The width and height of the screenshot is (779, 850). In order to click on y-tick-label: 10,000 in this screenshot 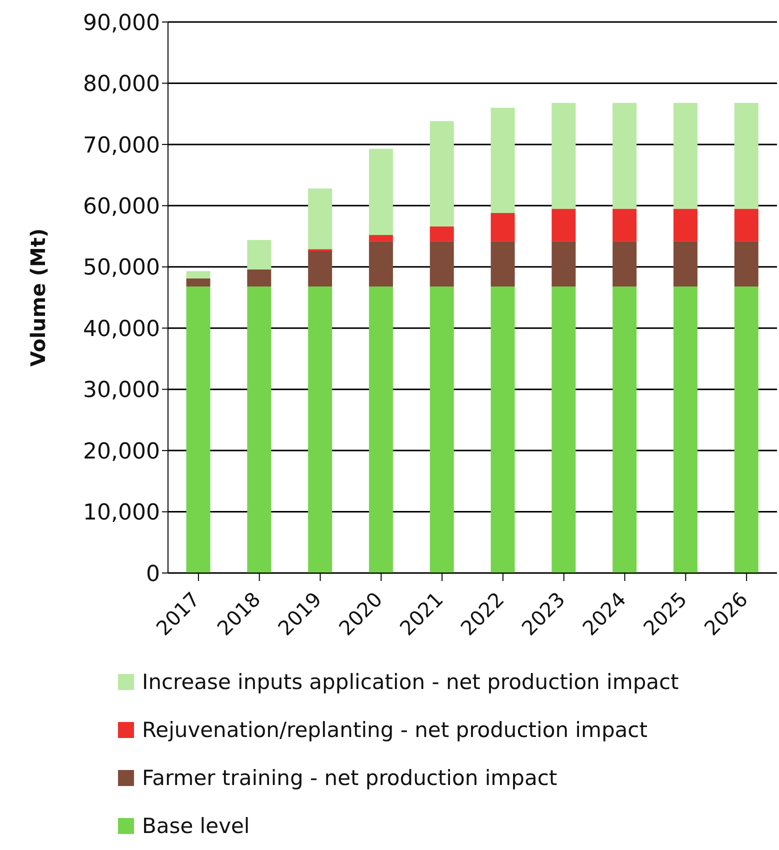, I will do `click(121, 513)`.